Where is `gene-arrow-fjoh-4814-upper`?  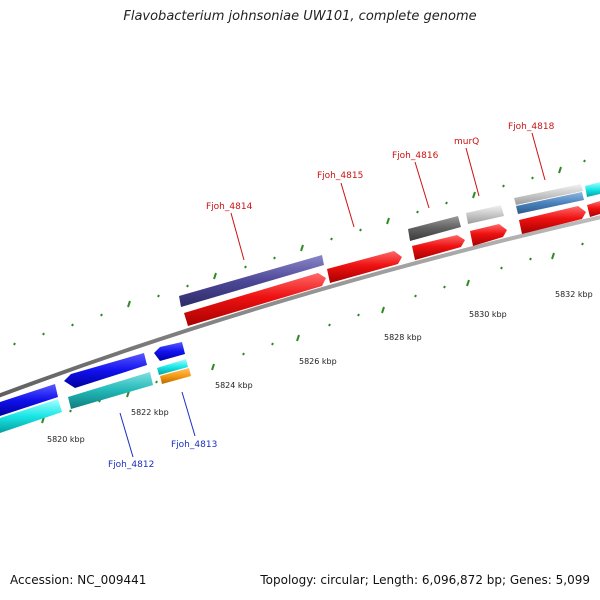
gene-arrow-fjoh-4814-upper is located at coordinates (251, 281).